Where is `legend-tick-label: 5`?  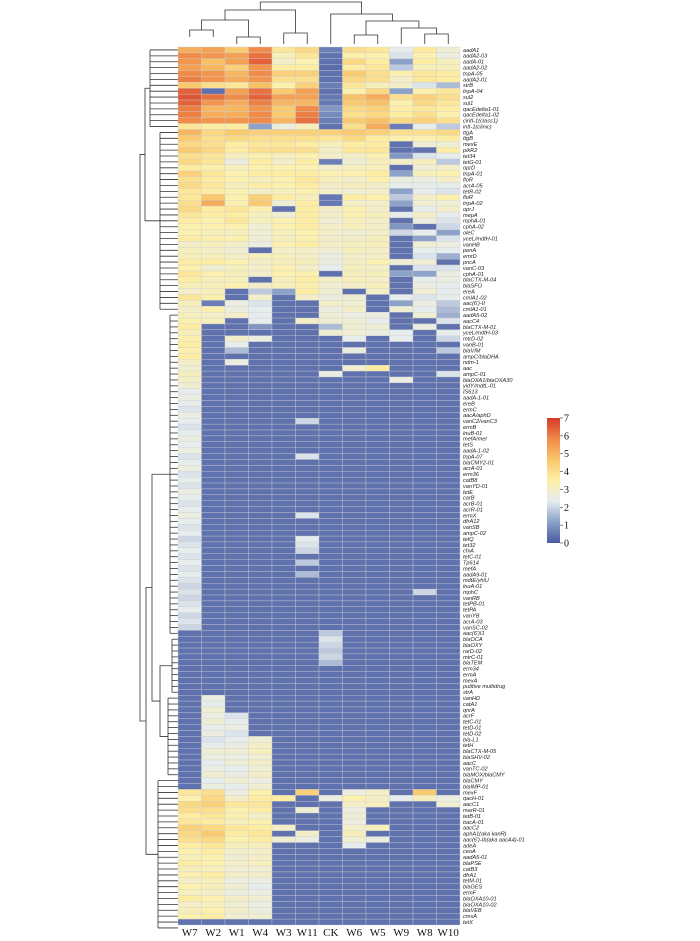
legend-tick-label: 5 is located at coordinates (566, 454).